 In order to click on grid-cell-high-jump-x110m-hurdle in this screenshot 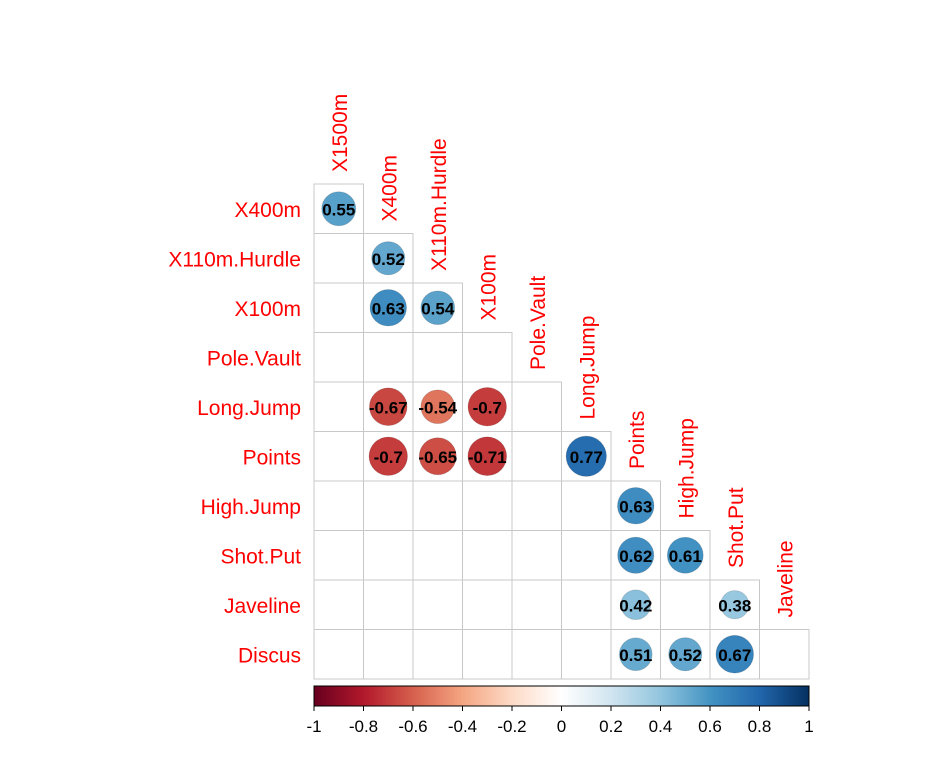, I will do `click(437, 505)`.